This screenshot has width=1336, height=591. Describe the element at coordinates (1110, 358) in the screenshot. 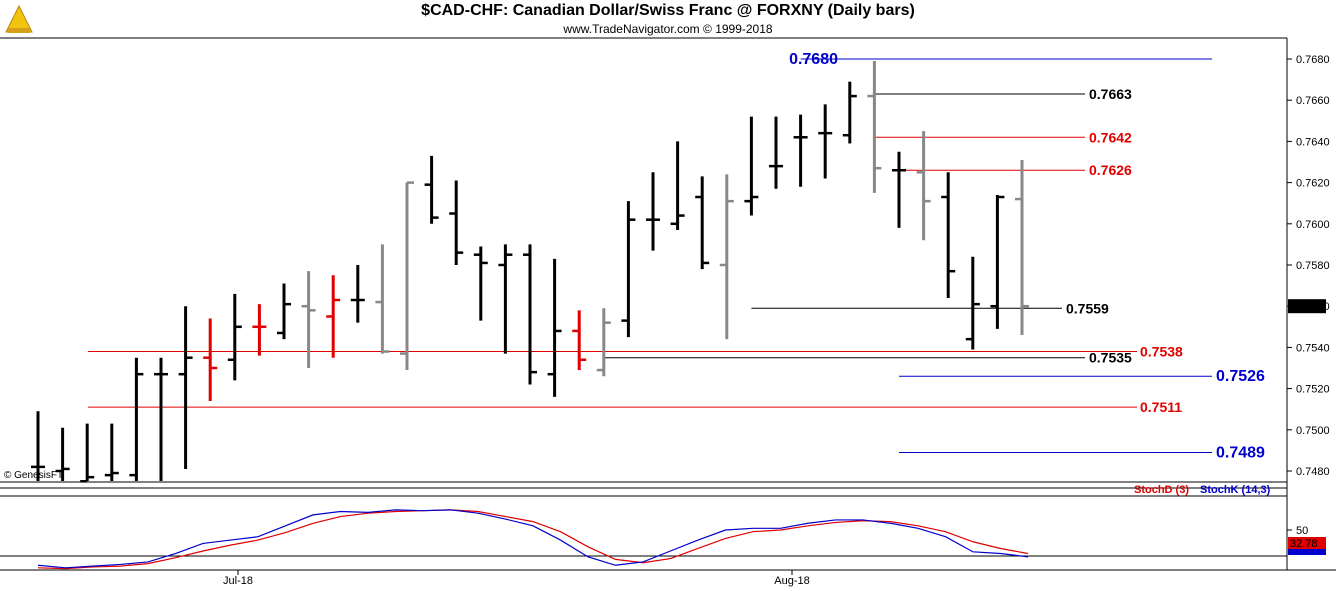

I see `level-label: 0.7535` at that location.